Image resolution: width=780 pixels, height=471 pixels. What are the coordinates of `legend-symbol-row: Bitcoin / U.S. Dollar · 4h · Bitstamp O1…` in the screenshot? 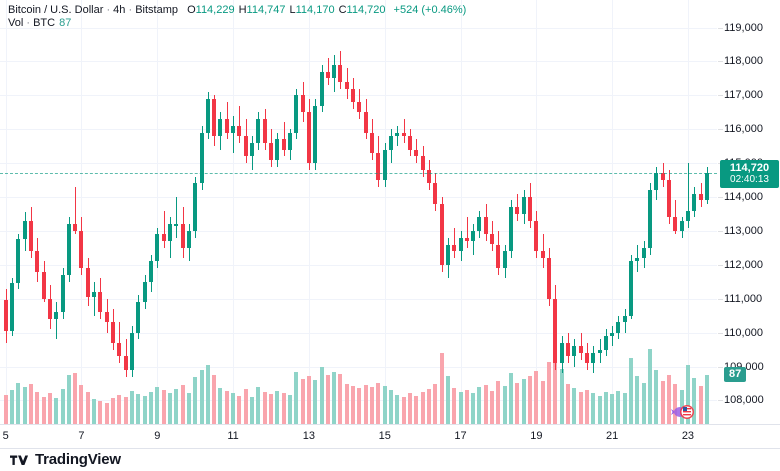 It's located at (237, 10).